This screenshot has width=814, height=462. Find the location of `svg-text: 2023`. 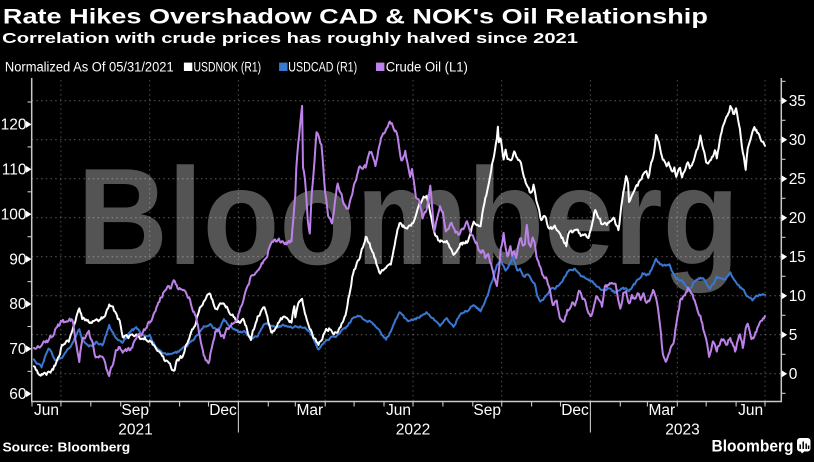

svg-text: 2023 is located at coordinates (682, 430).